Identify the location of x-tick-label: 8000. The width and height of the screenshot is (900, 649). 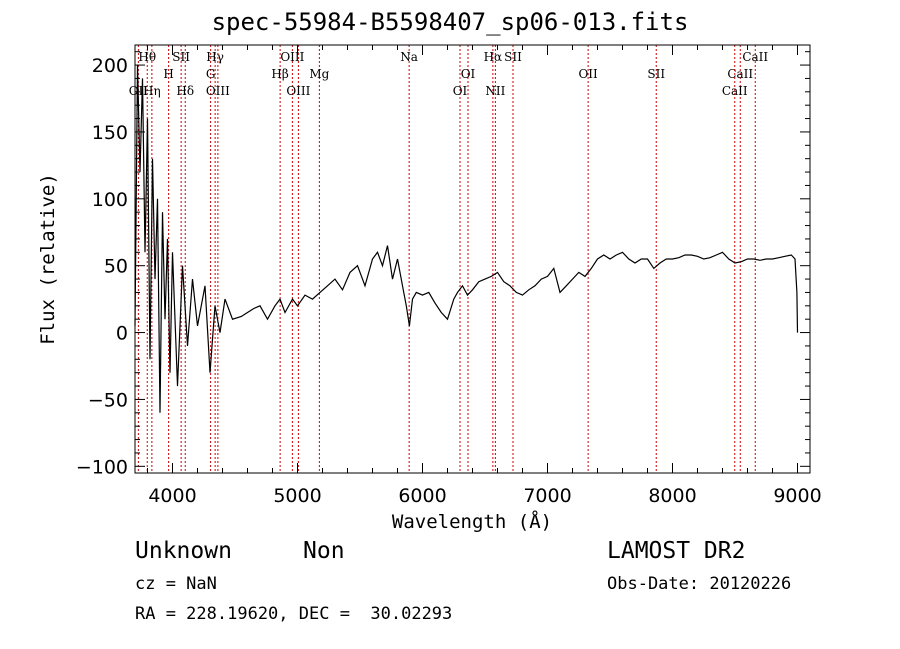
(672, 496).